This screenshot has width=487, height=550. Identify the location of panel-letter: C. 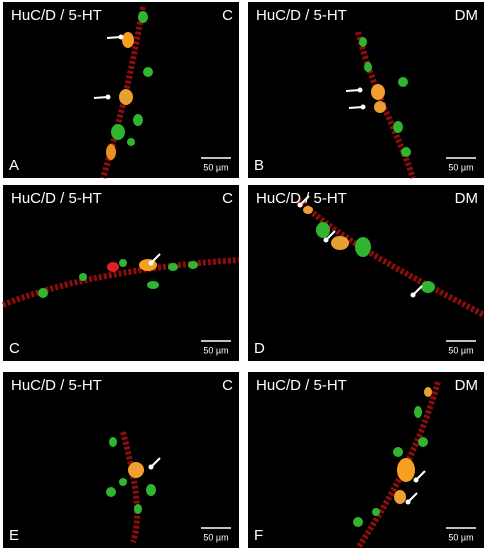
(14, 348).